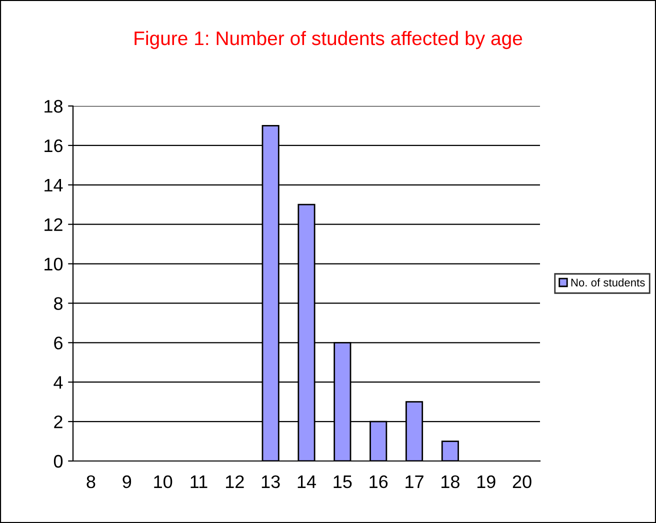 The width and height of the screenshot is (656, 523). Describe the element at coordinates (271, 481) in the screenshot. I see `x-tick-label: 13` at that location.